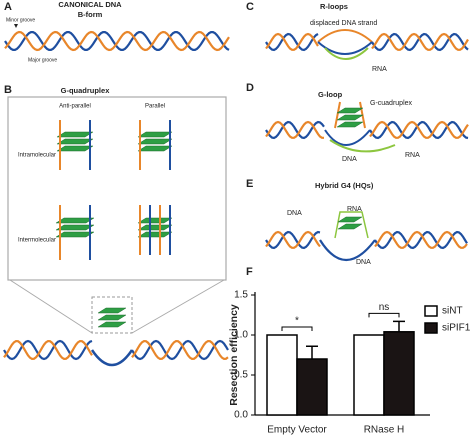 This screenshot has width=474, height=440. What do you see at coordinates (241, 375) in the screenshot?
I see `y-tick-label: 0.5` at bounding box center [241, 375].